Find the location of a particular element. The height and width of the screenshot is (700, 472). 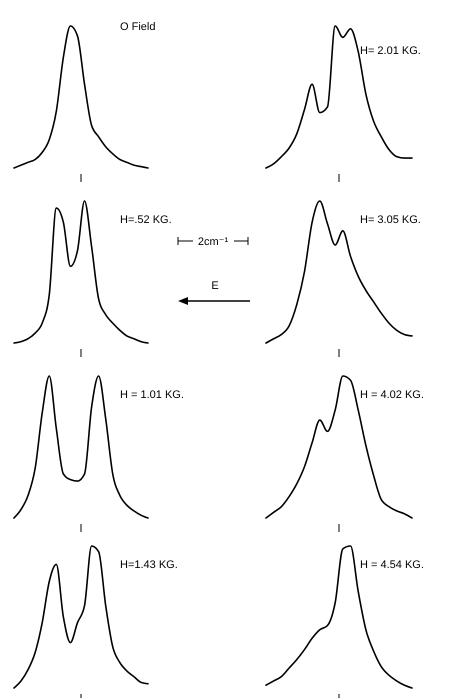

text: H = 4.02 KG. is located at coordinates (392, 395).